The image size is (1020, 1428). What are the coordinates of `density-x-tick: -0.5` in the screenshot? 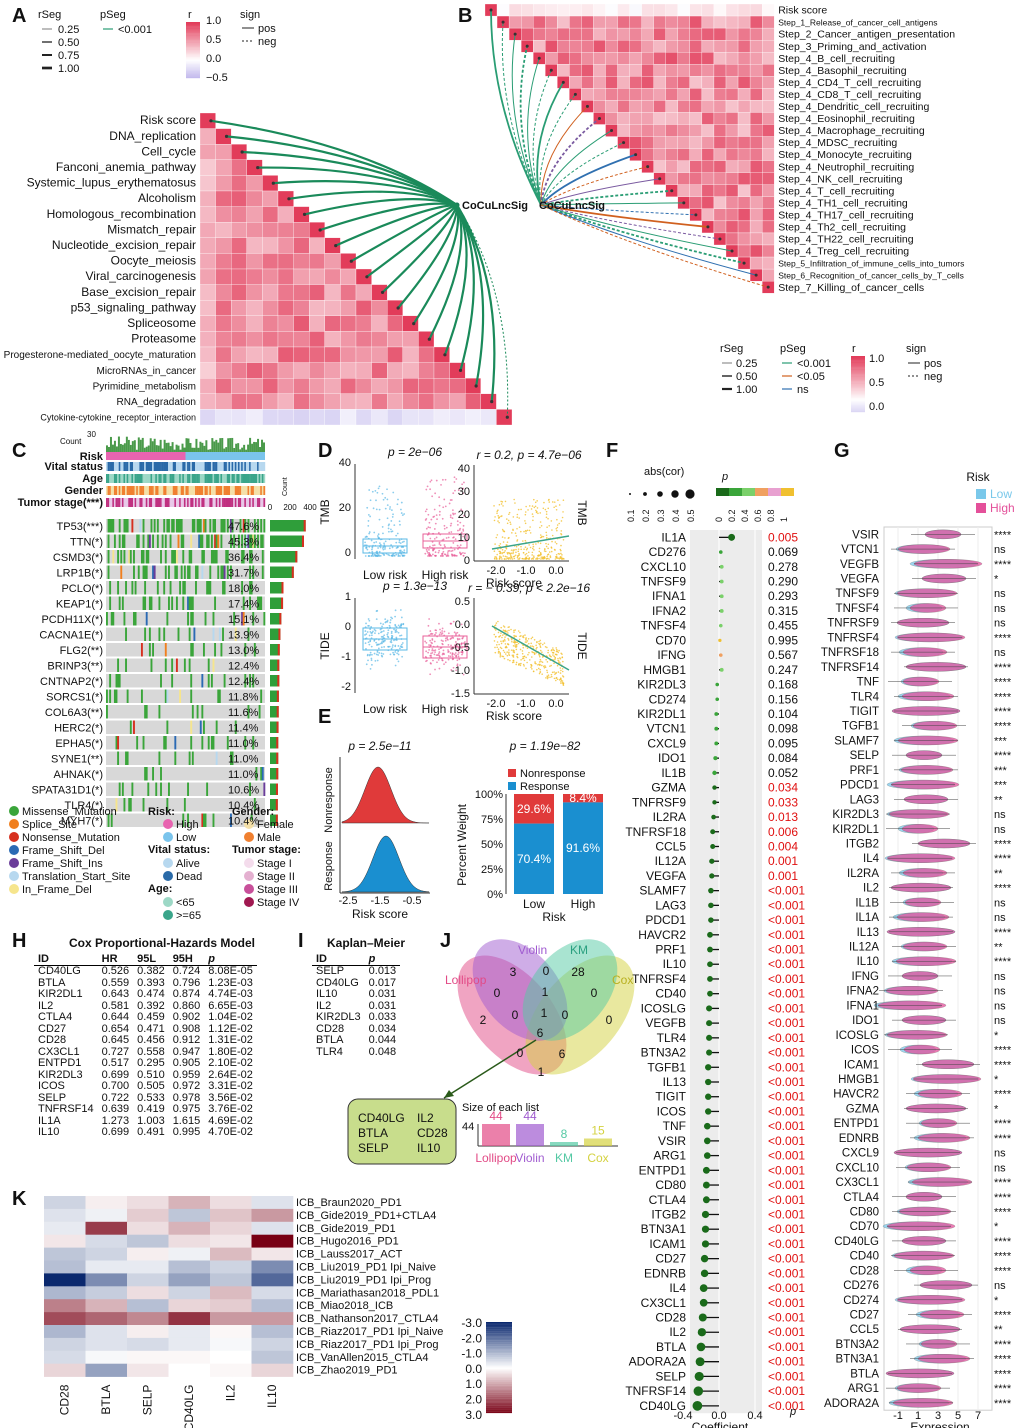 It's located at (412, 901).